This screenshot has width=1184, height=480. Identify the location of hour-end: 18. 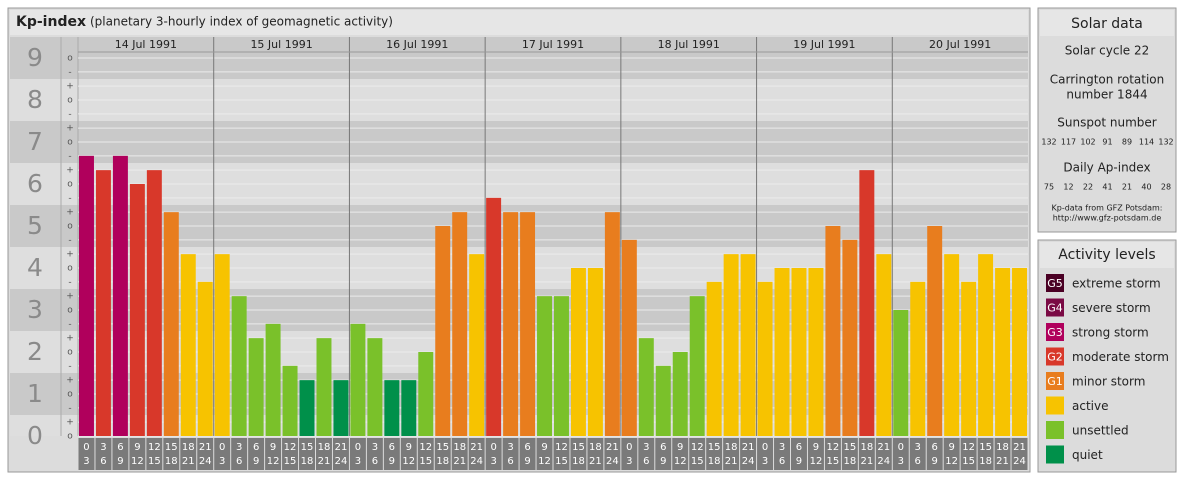
(850, 461).